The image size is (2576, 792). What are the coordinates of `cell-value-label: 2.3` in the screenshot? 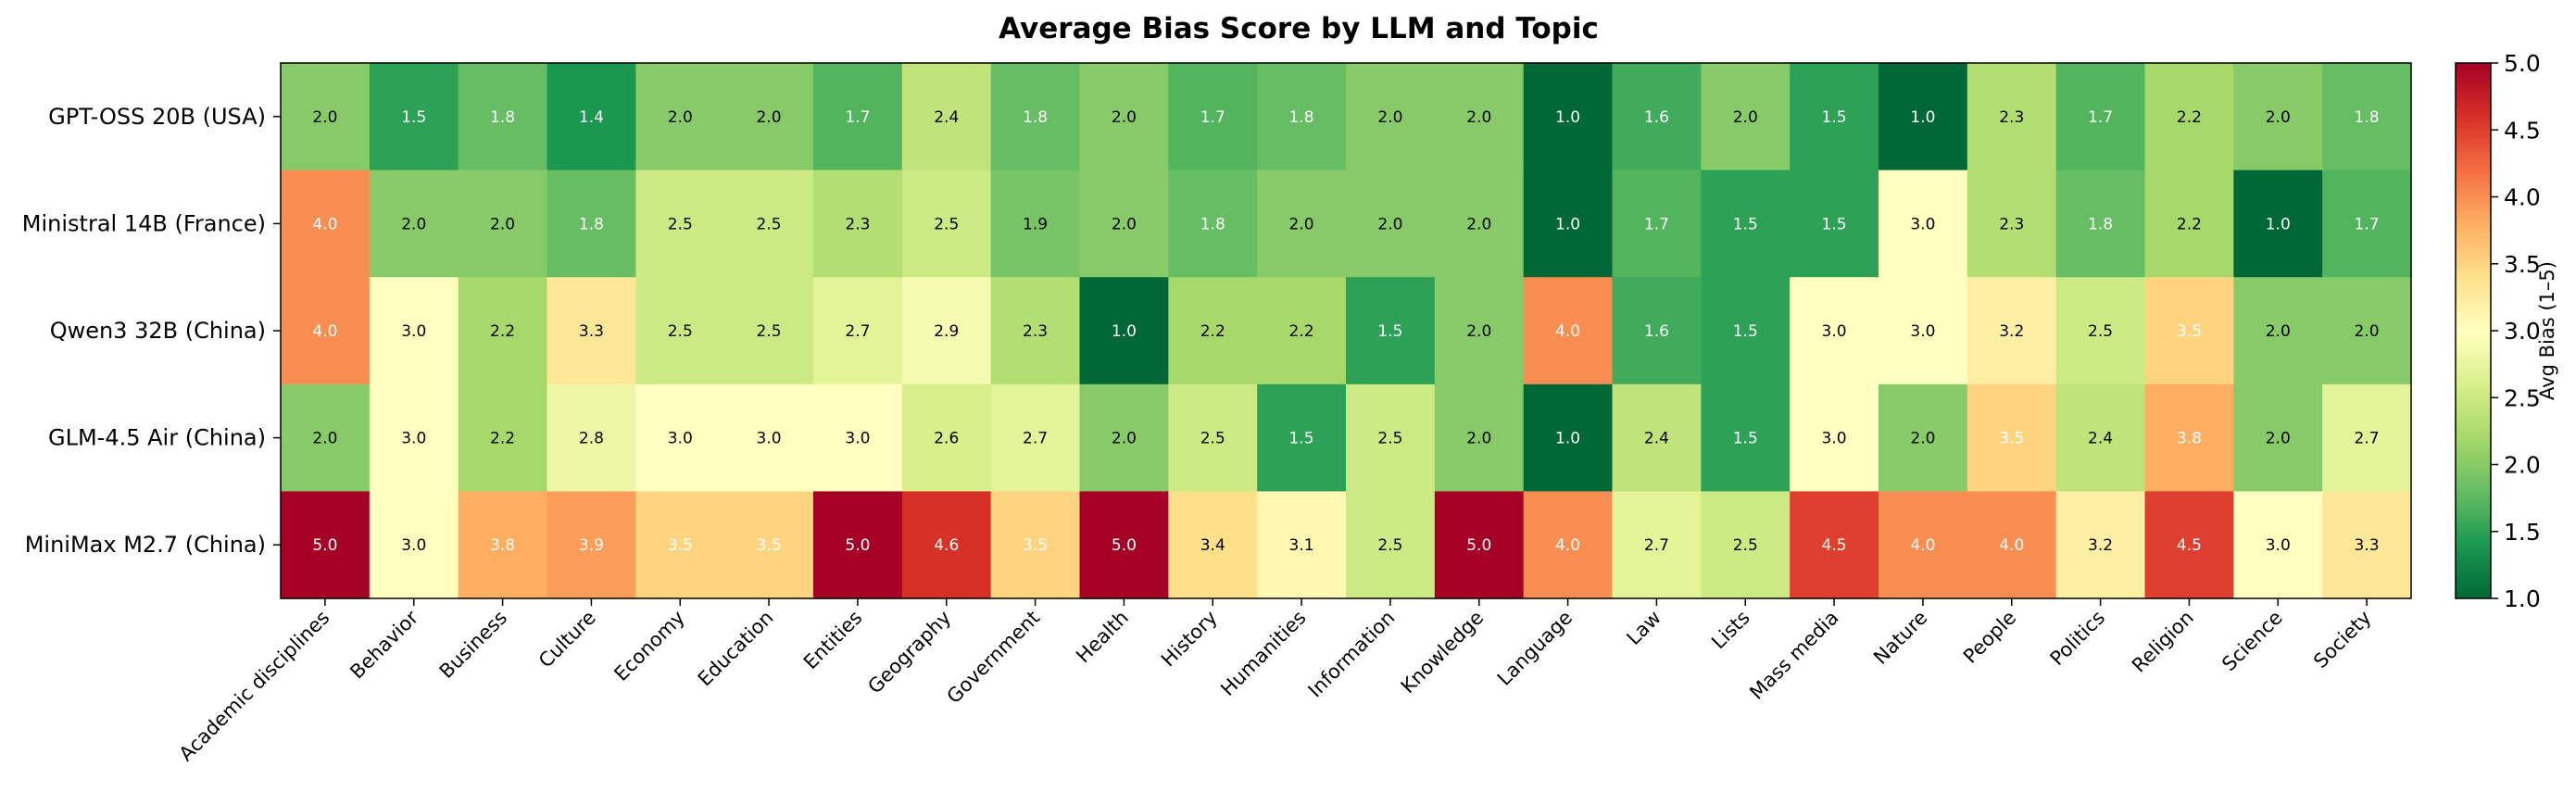 It's located at (857, 224).